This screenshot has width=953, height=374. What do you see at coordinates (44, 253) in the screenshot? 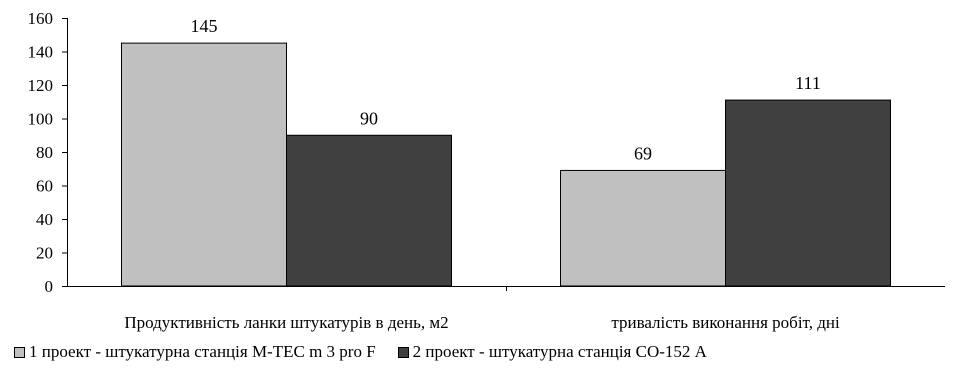
I see `y-tick-label: 20` at bounding box center [44, 253].